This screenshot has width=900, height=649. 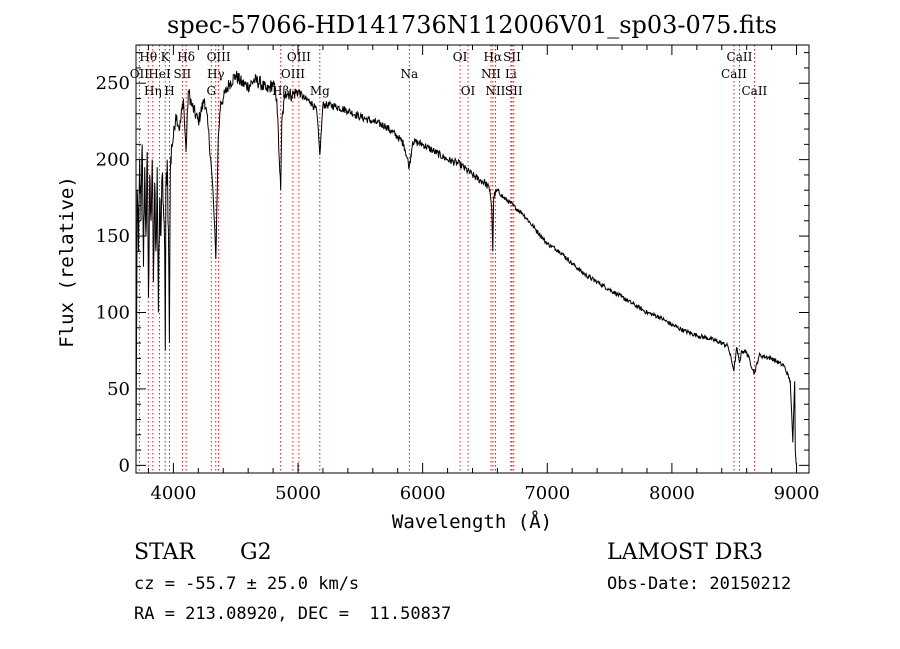 I want to click on line-label: Li, so click(x=511, y=74).